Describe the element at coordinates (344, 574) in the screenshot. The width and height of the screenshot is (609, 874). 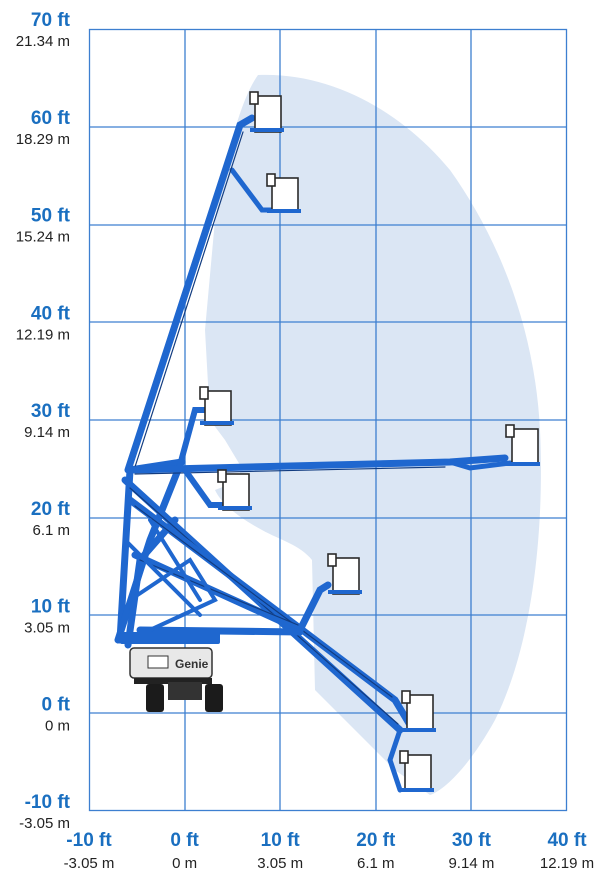
I see `platform-low` at that location.